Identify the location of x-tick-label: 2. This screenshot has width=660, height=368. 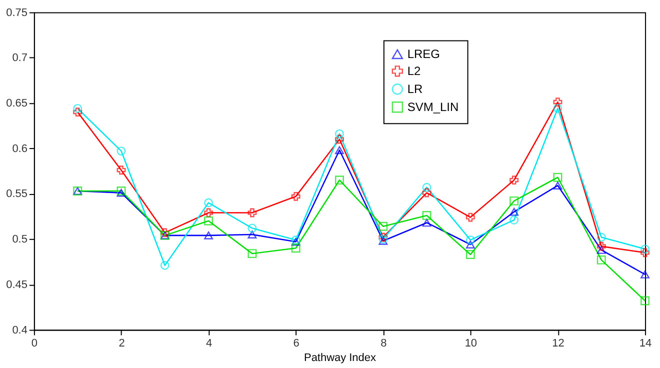
(121, 343).